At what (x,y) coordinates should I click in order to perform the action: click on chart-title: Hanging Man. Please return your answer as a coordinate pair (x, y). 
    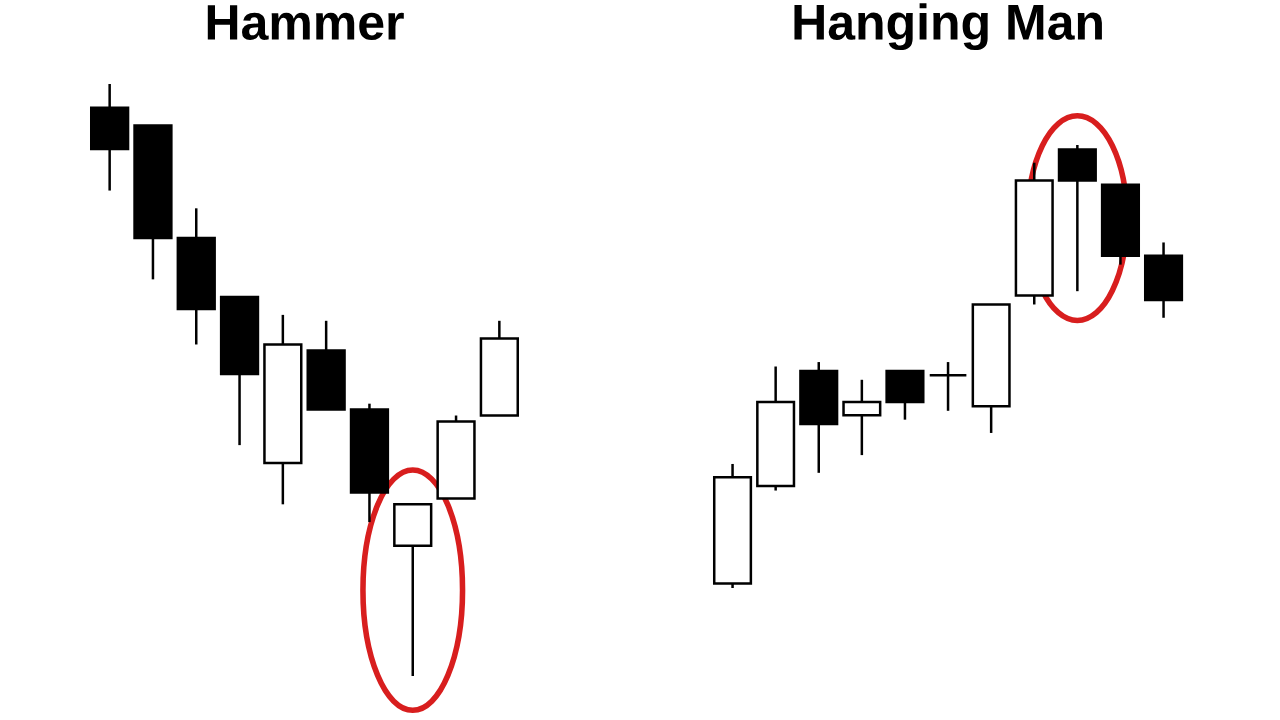
    Looking at the image, I should click on (948, 27).